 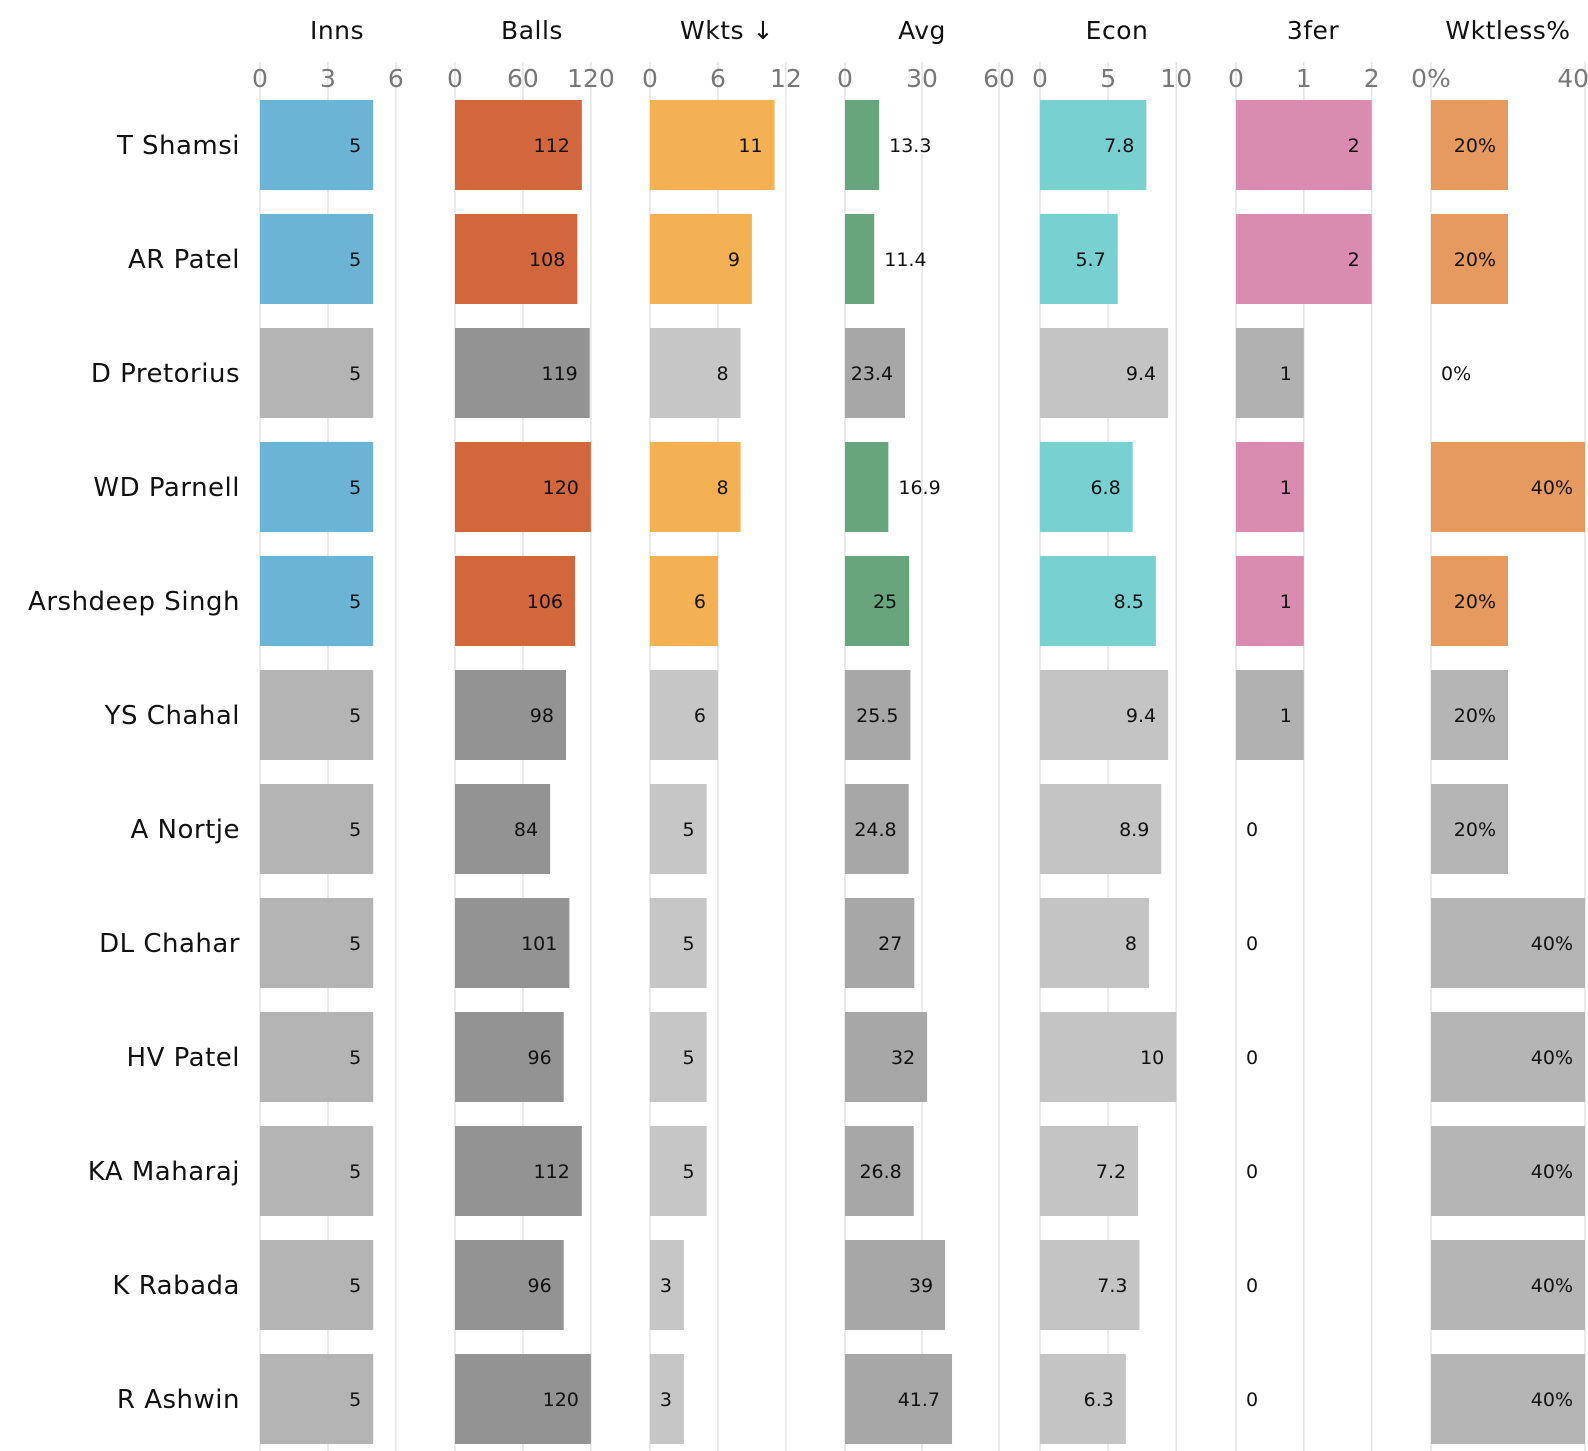 What do you see at coordinates (862, 145) in the screenshot?
I see `bar-avg-t-shamsi` at bounding box center [862, 145].